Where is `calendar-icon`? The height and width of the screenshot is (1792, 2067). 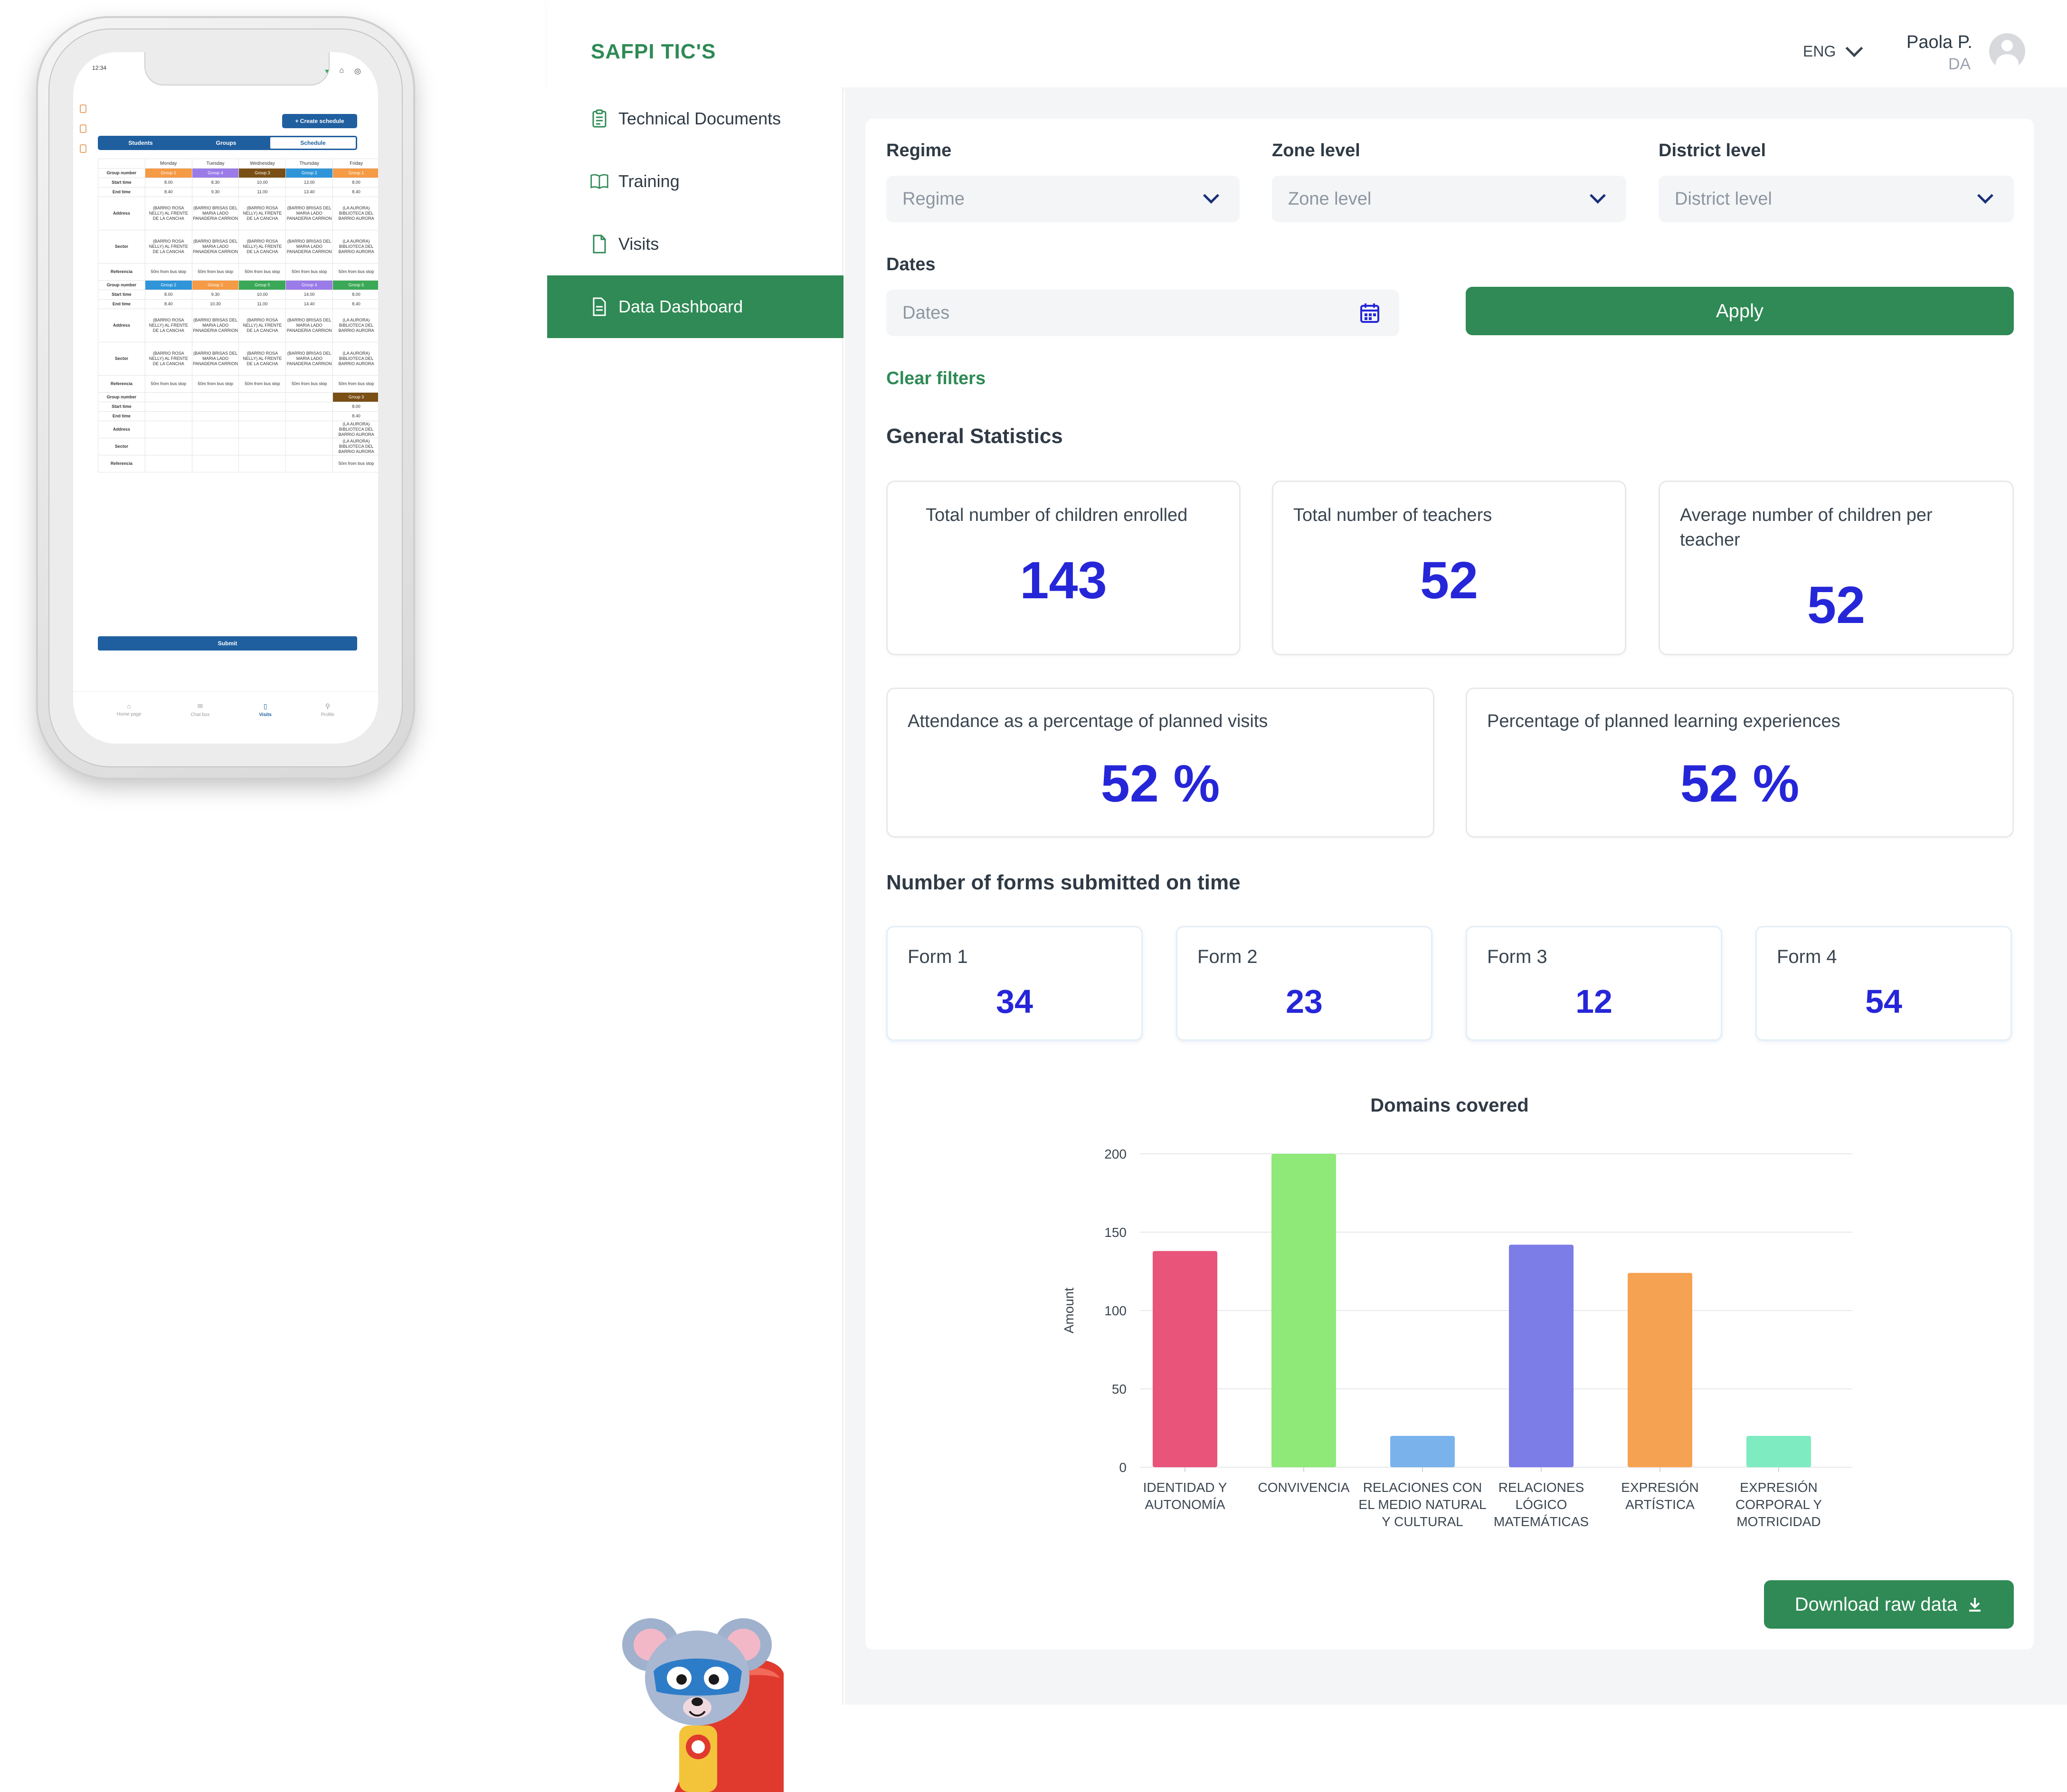 calendar-icon is located at coordinates (1369, 315).